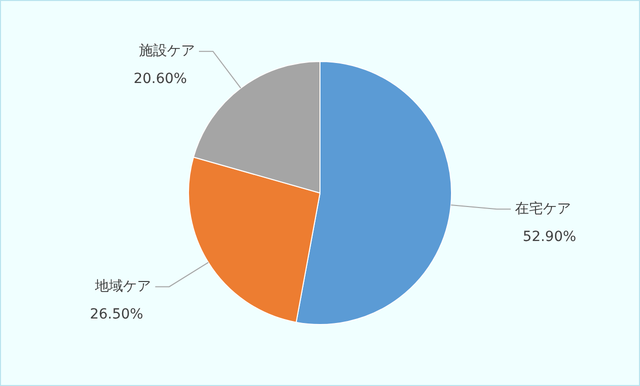 The width and height of the screenshot is (640, 386). What do you see at coordinates (166, 51) in the screenshot?
I see `slice-label: 施設ケア` at bounding box center [166, 51].